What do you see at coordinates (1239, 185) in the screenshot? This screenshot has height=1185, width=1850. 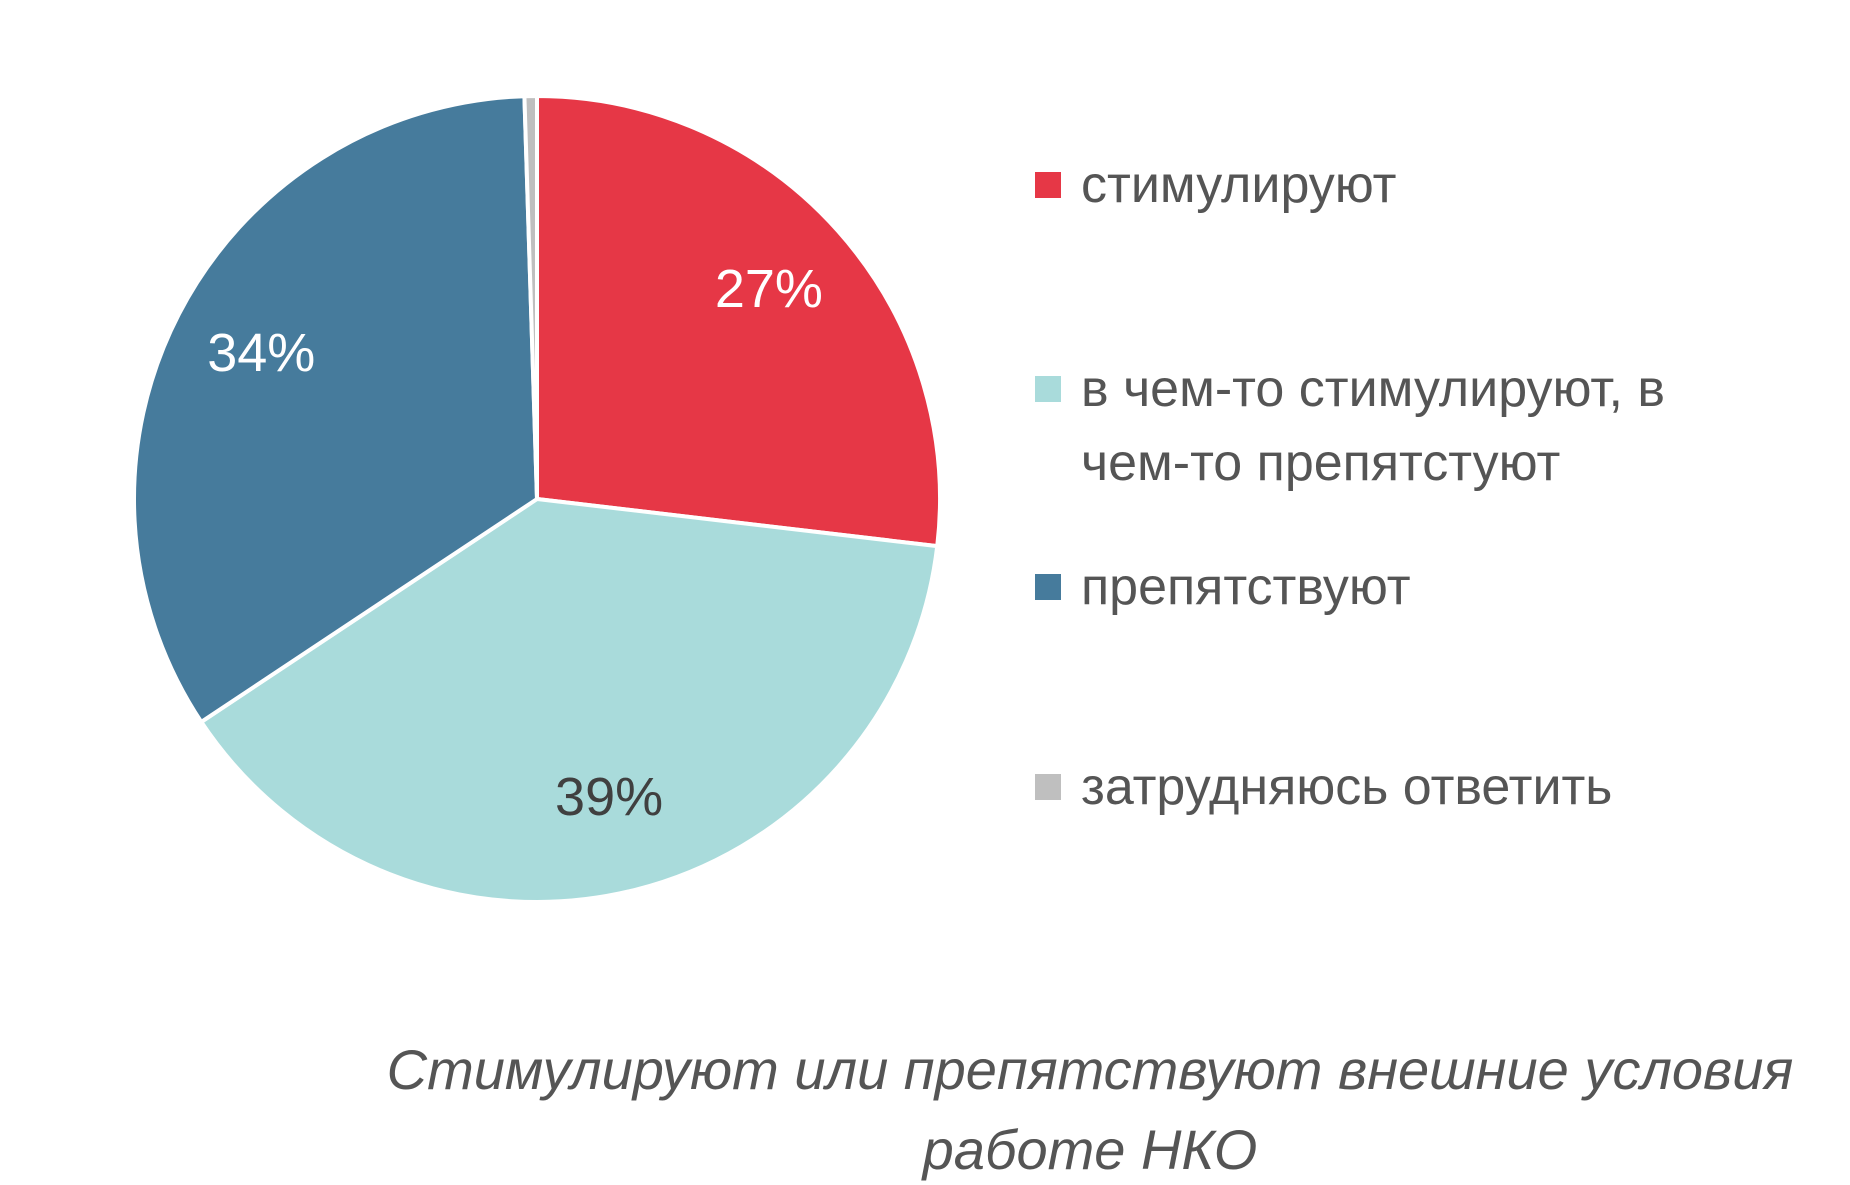 I see `legend-label: стимулируют` at bounding box center [1239, 185].